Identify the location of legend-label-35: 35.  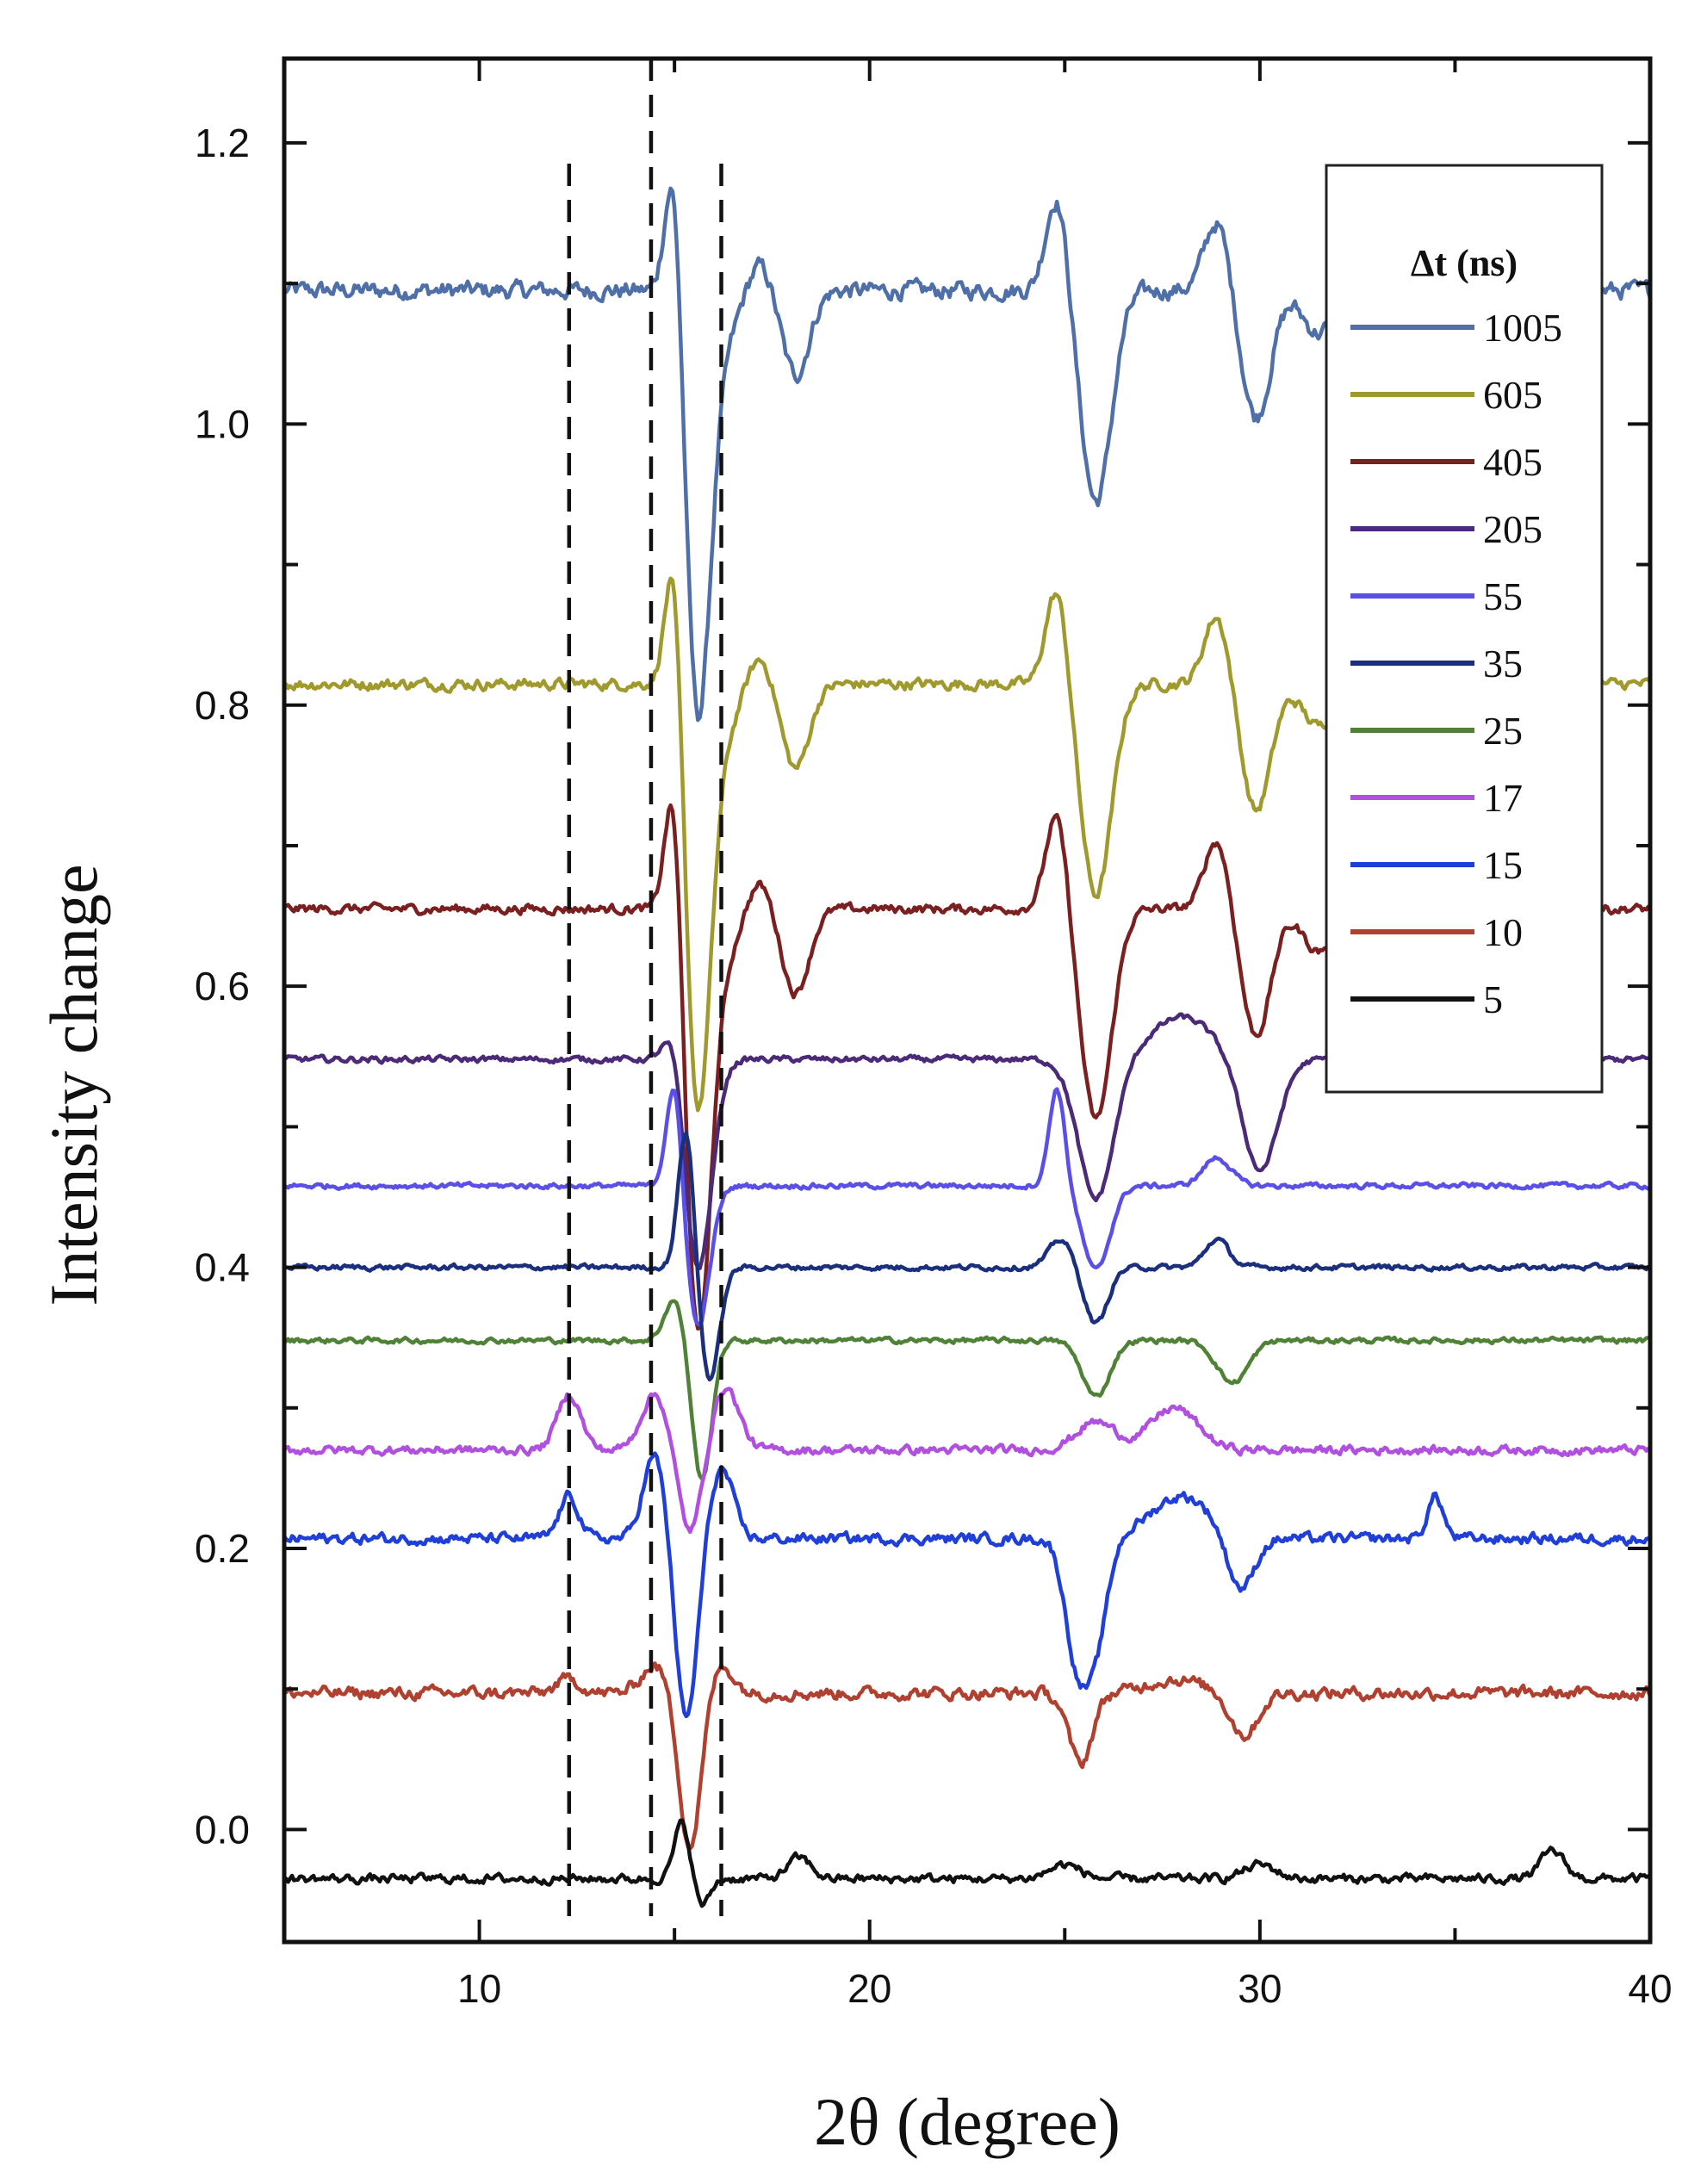
(1503, 664).